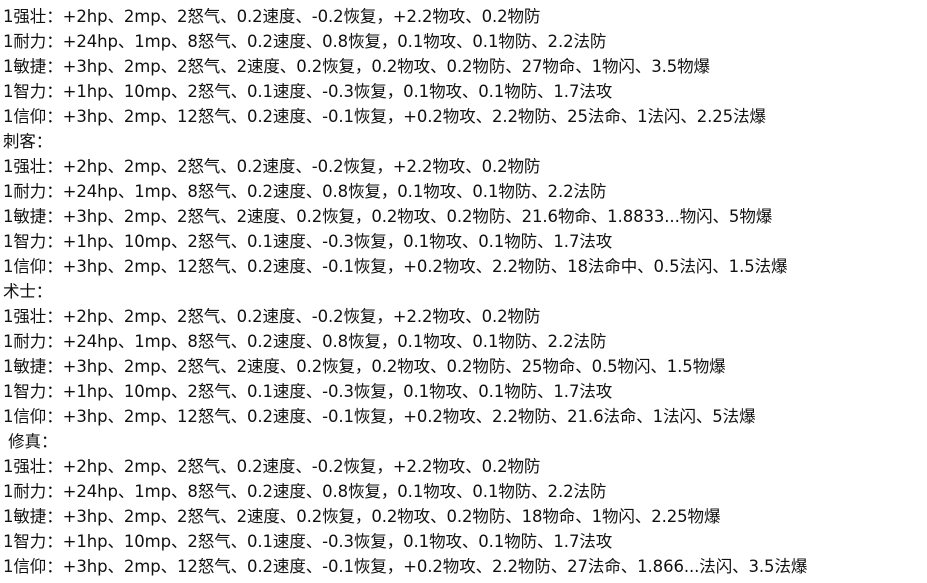 This screenshot has width=927, height=583. I want to click on section-heading: 术士：, so click(28, 291).